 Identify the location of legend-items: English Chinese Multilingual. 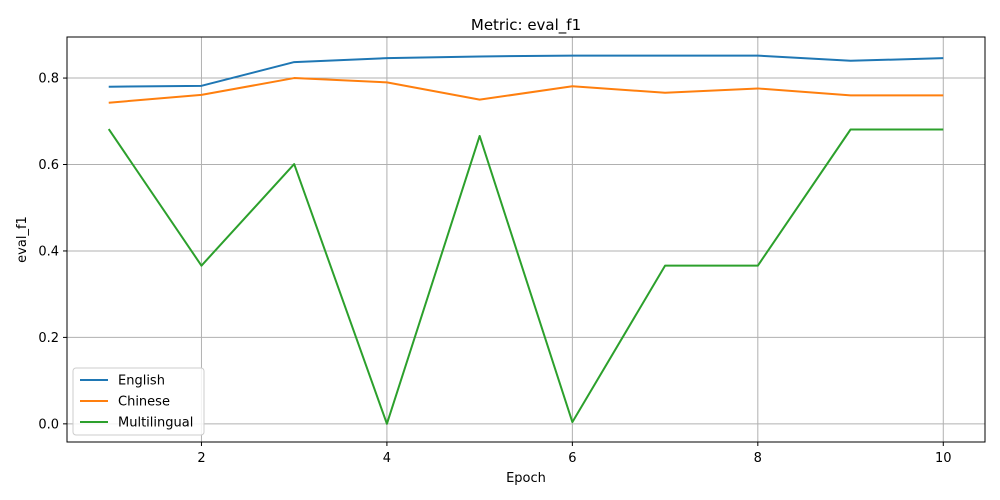
(136, 402).